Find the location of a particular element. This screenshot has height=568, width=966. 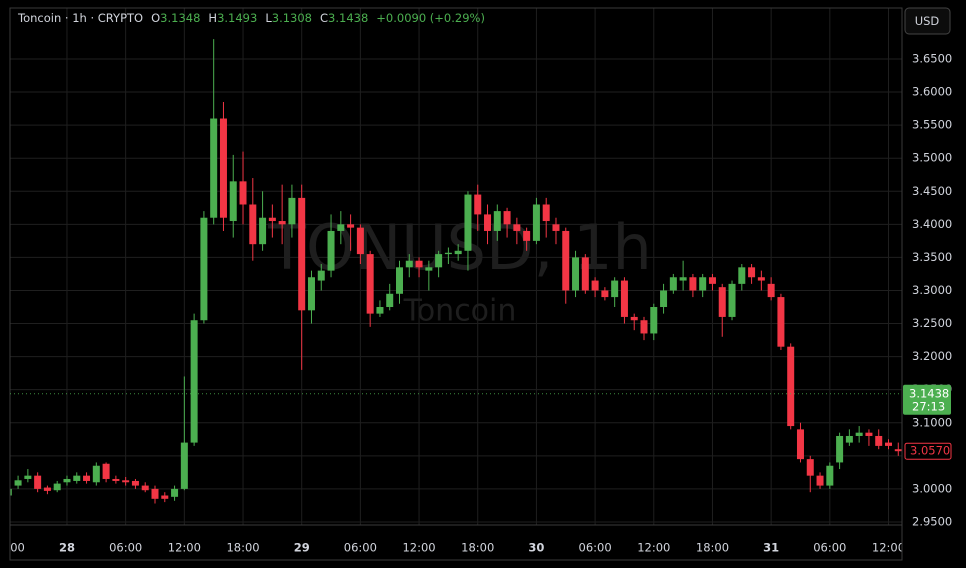

close-label: 3.0570 is located at coordinates (930, 451).